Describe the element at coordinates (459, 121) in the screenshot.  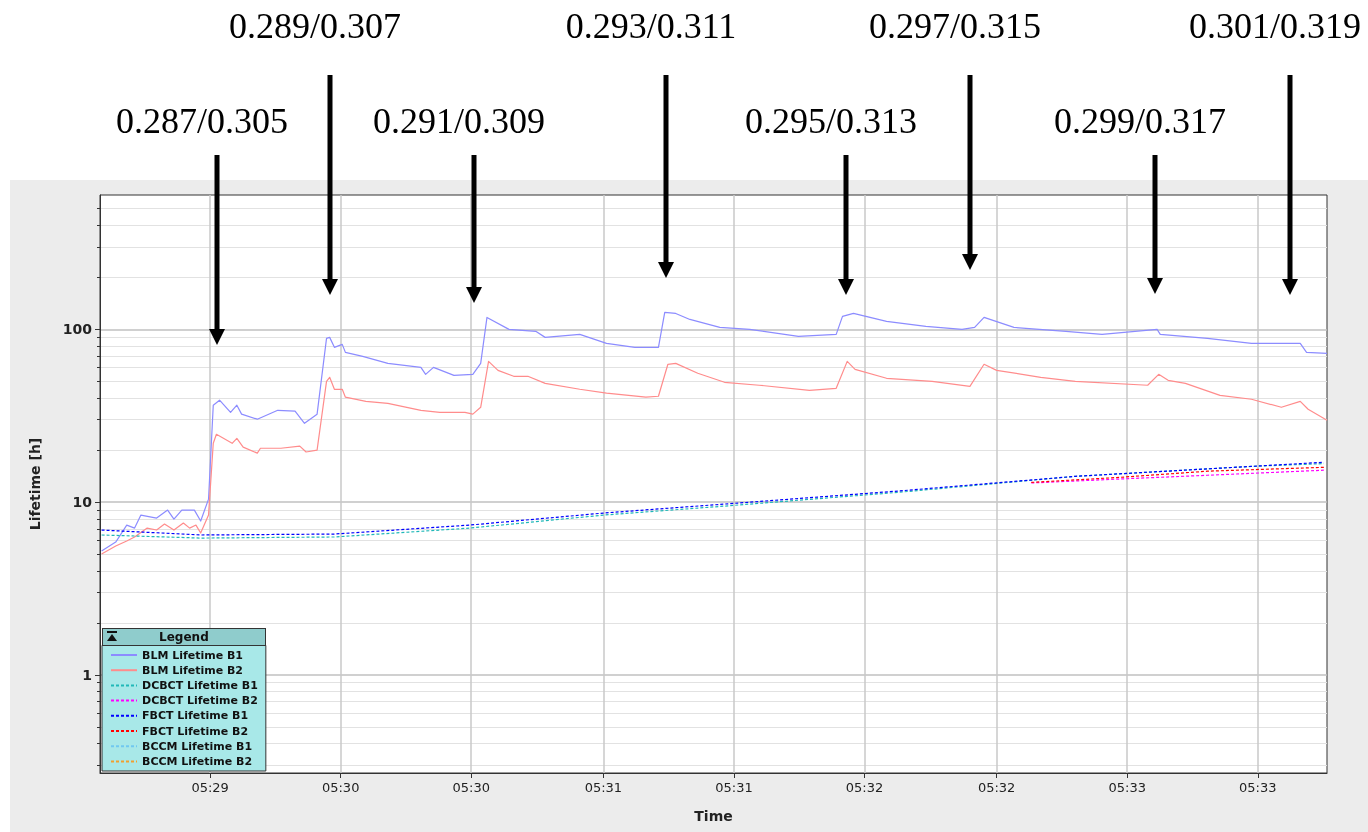
I see `text: 0.291/0.309` at that location.